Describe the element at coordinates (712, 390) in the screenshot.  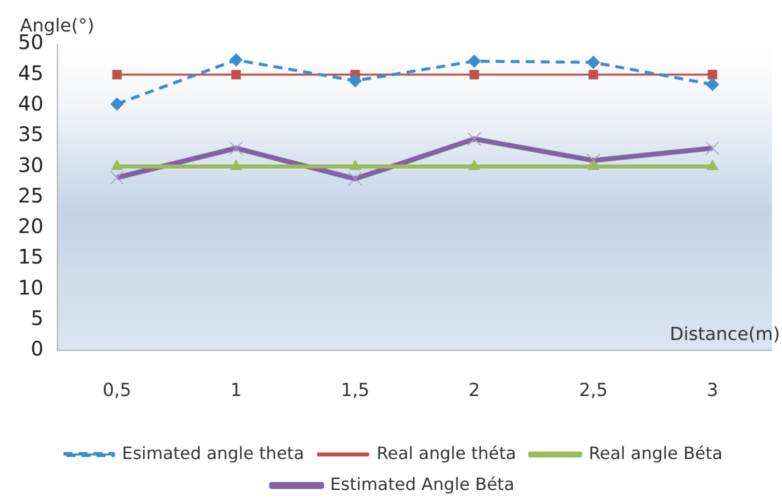
I see `x-tick-label: 3` at that location.